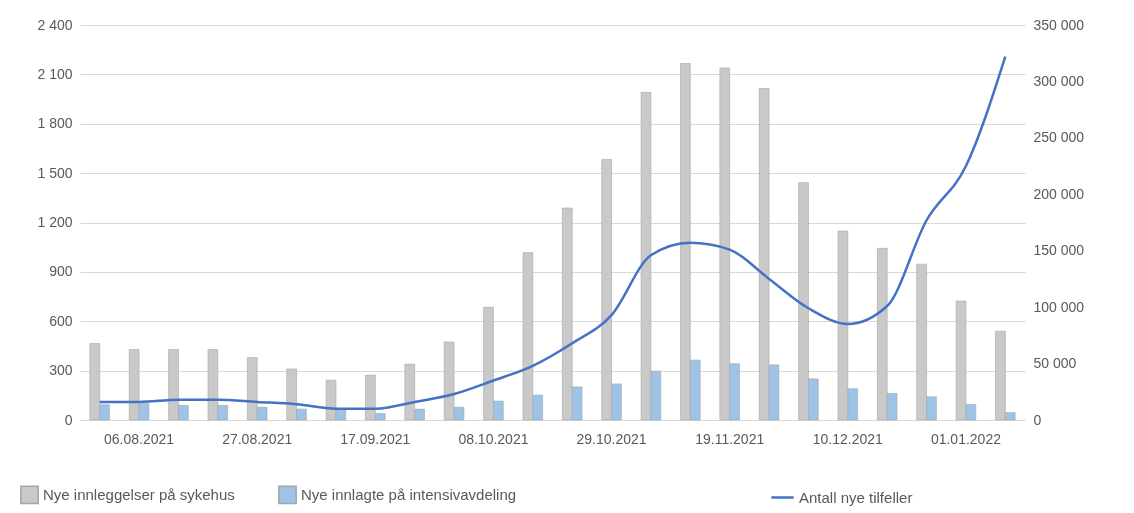 The width and height of the screenshot is (1134, 513). What do you see at coordinates (61, 370) in the screenshot?
I see `y-tick-label: 300` at bounding box center [61, 370].